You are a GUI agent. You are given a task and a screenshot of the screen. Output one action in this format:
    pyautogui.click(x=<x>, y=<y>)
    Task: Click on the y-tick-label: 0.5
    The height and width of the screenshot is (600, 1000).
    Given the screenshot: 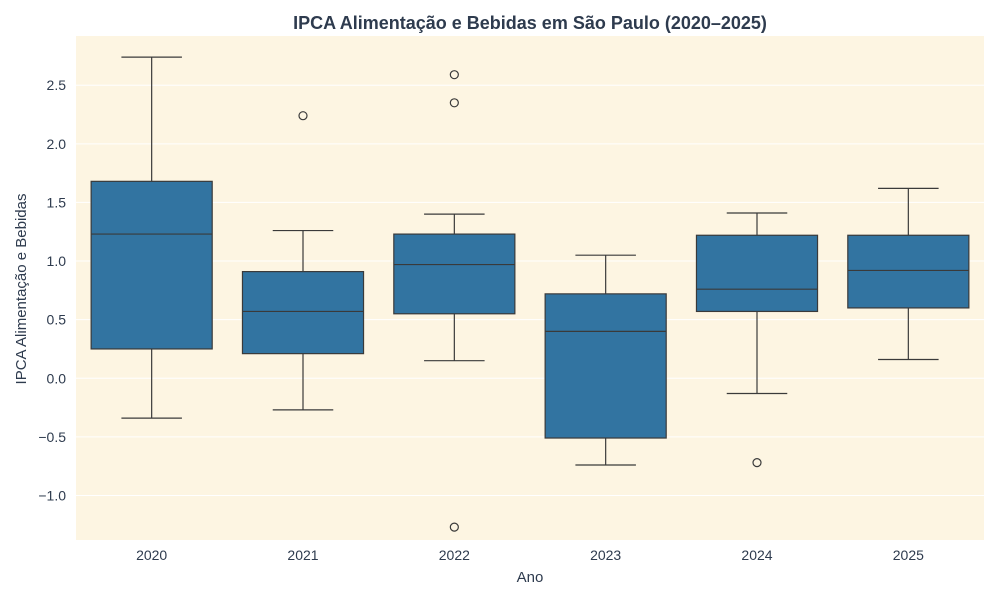 What is the action you would take?
    pyautogui.click(x=57, y=320)
    